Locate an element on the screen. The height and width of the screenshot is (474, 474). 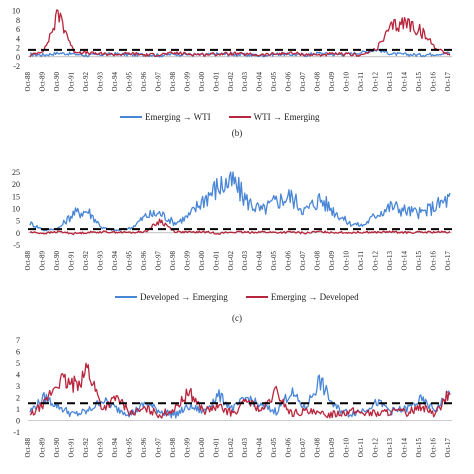
y-tick-label: 3 is located at coordinates (18, 386).